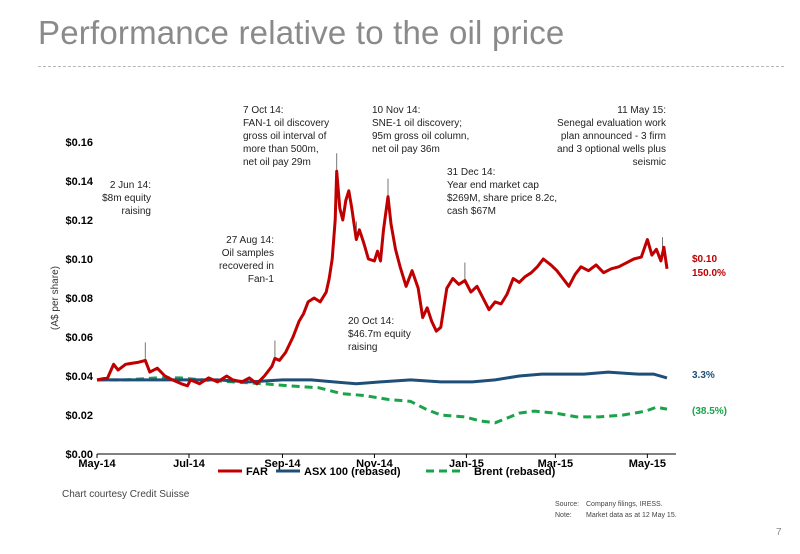 Image resolution: width=800 pixels, height=554 pixels. What do you see at coordinates (555, 464) in the screenshot?
I see `x-tick-label: Mar-15` at bounding box center [555, 464].